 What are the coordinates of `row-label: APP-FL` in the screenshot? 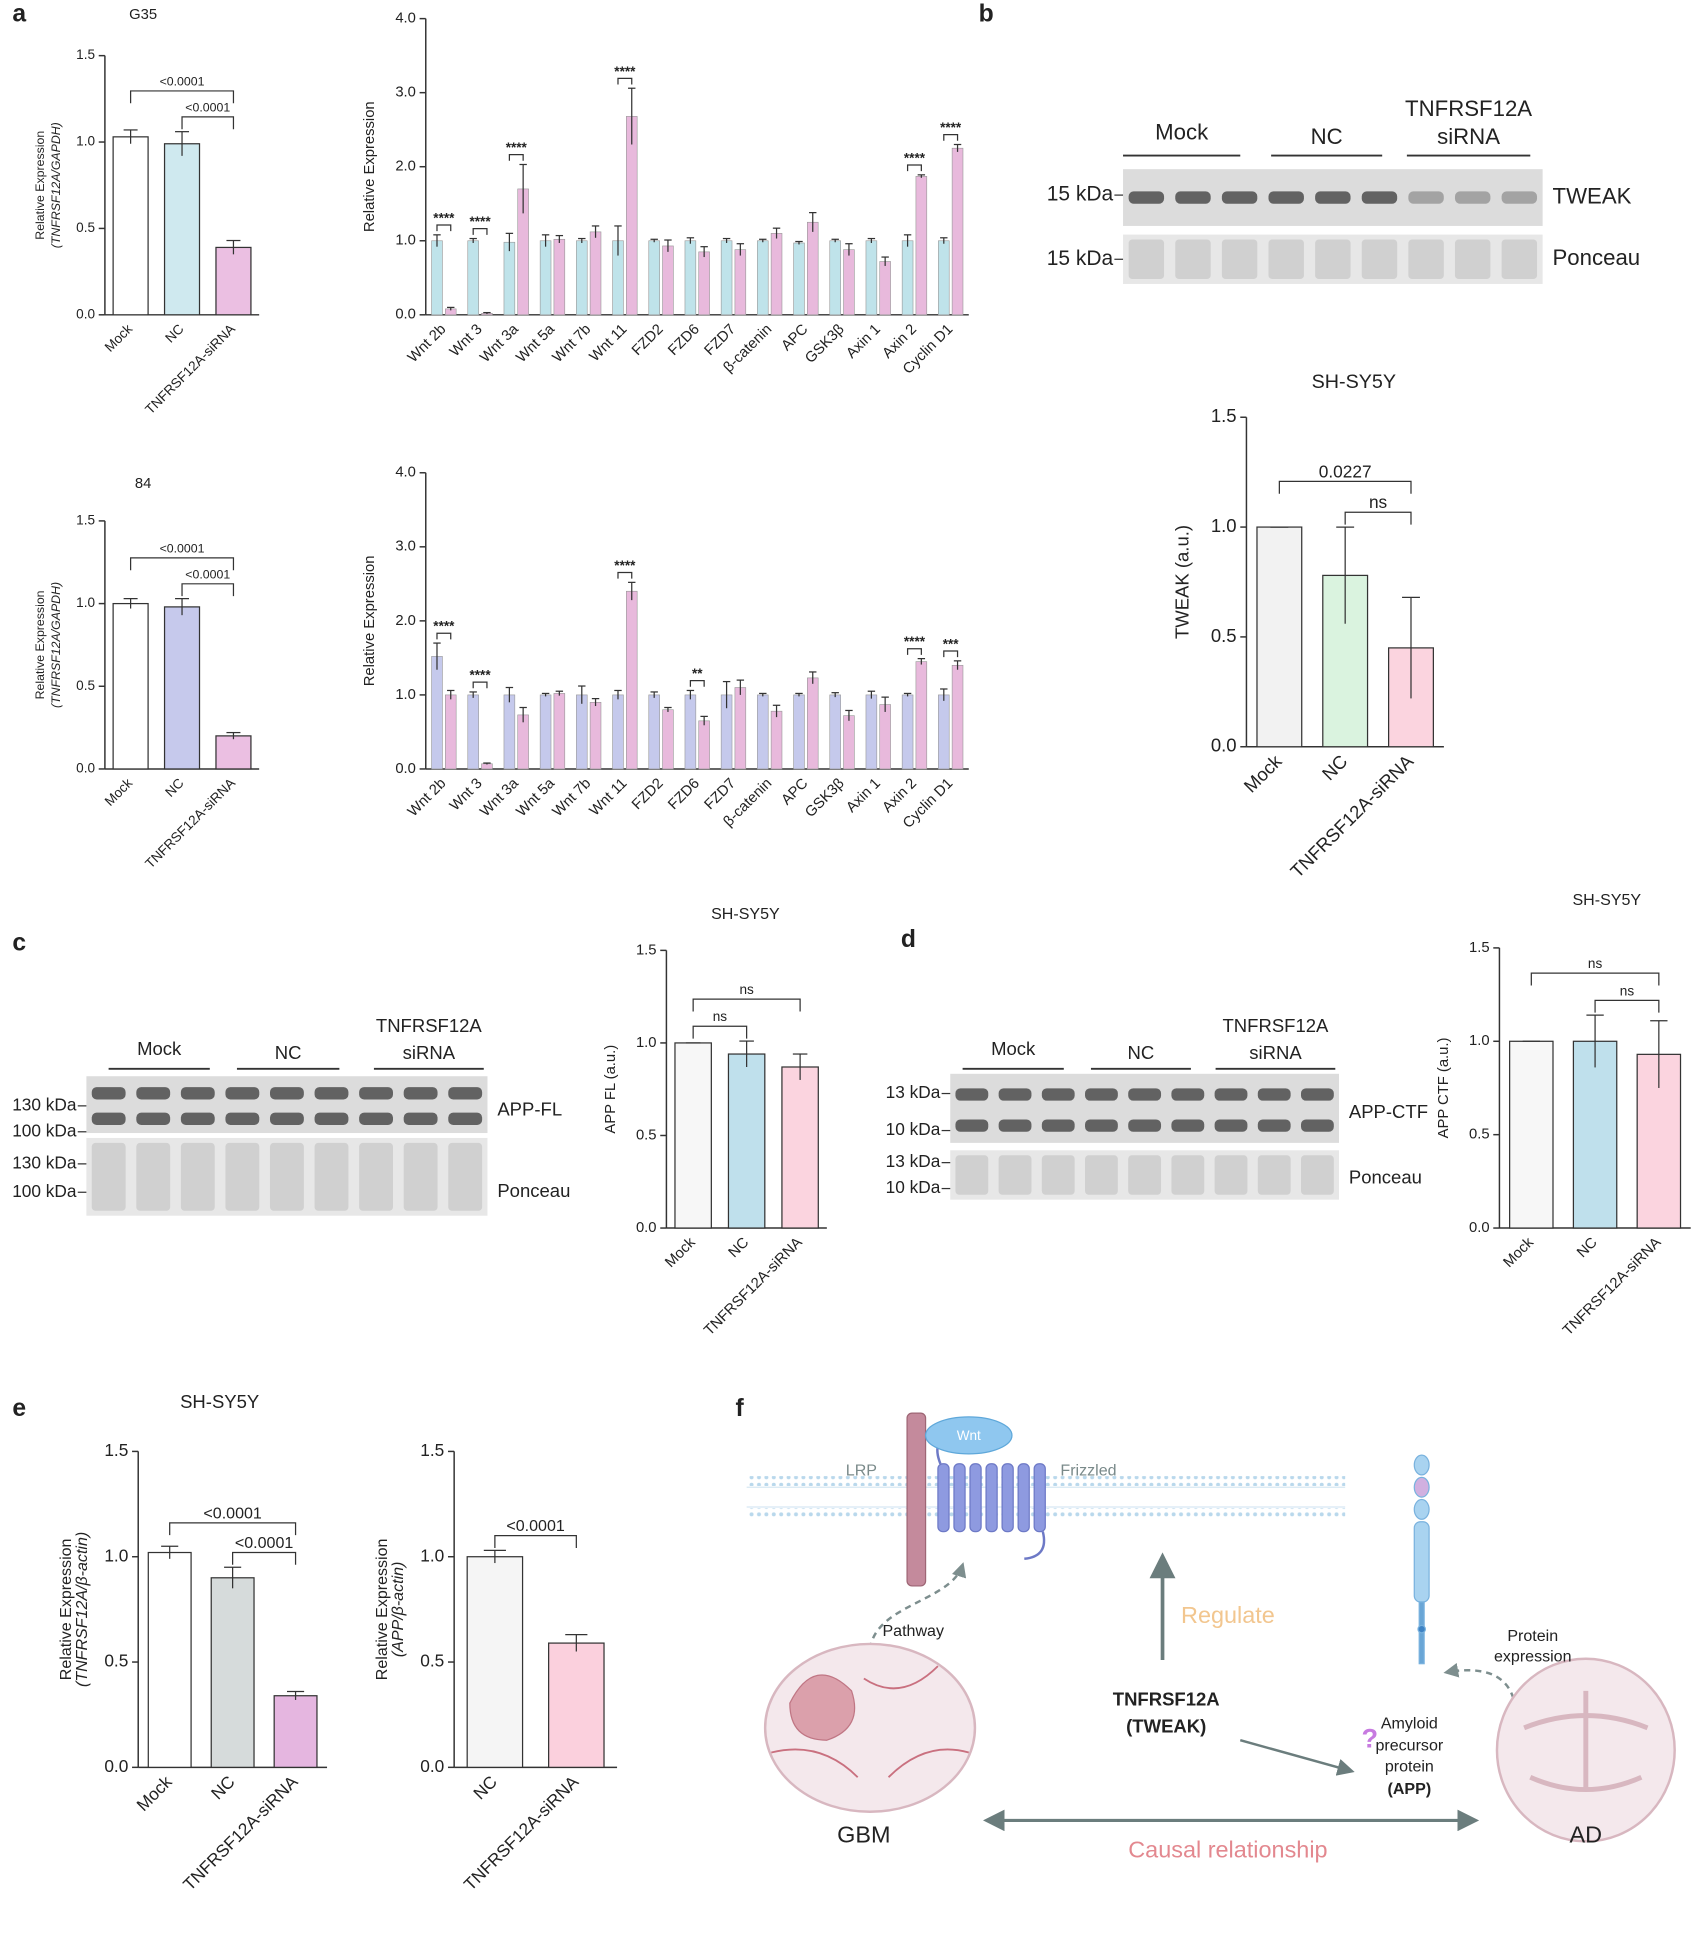 It's located at (529, 1109).